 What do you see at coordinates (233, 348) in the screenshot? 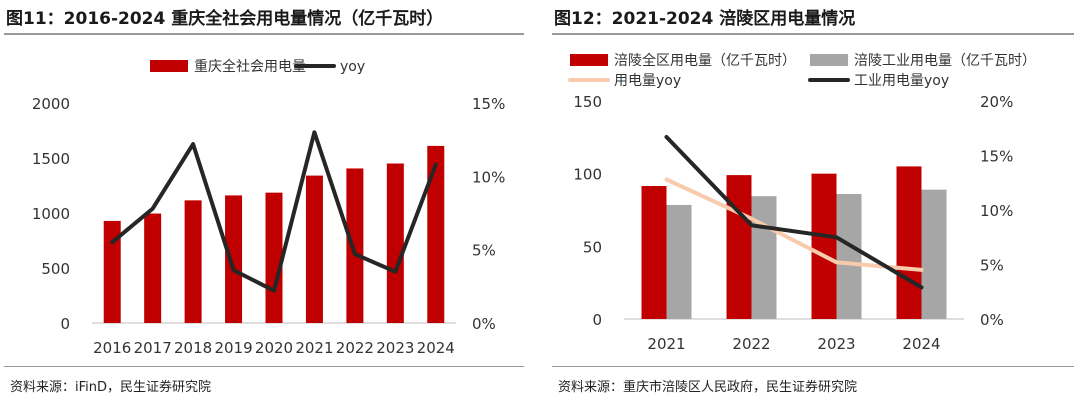
I see `x-tick-label: 2019` at bounding box center [233, 348].